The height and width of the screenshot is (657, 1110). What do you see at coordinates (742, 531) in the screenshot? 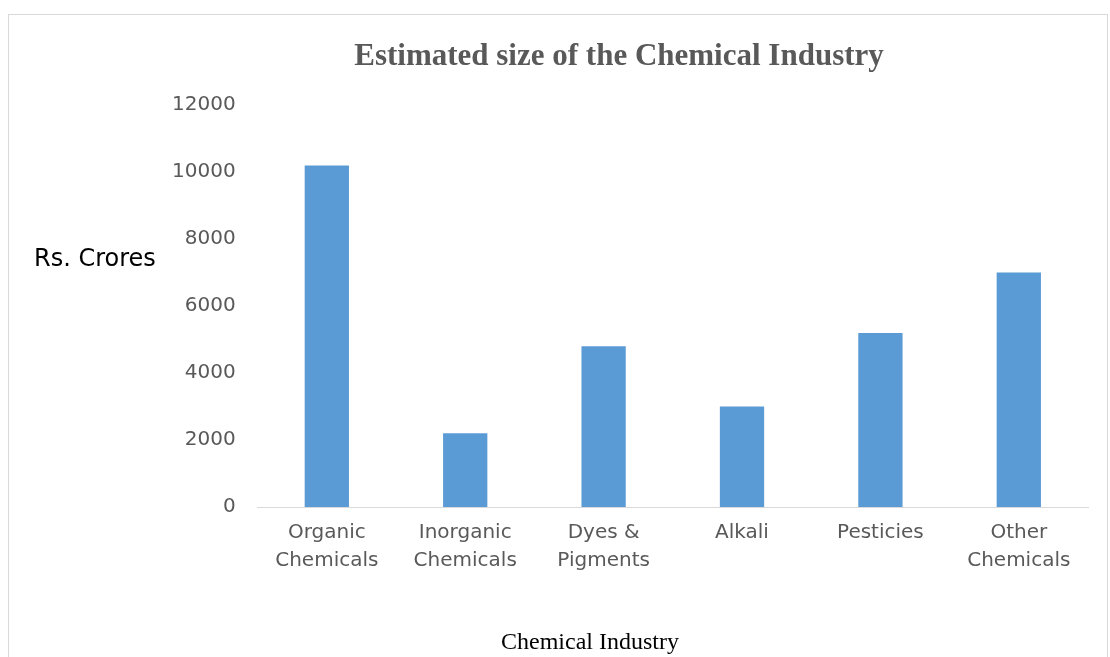
I see `x-tick-label: Alkali` at bounding box center [742, 531].